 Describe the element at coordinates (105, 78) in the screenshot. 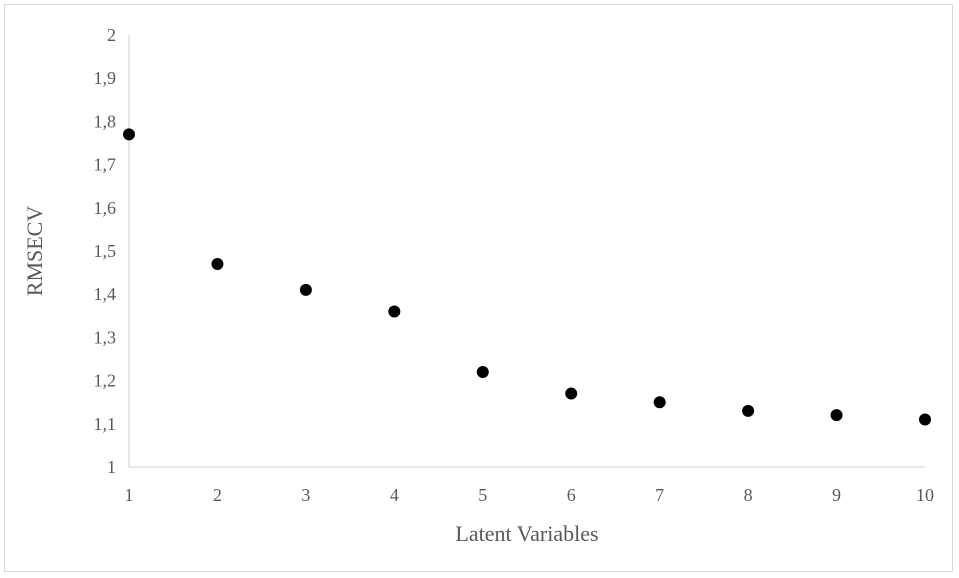

I see `y-tick-label: 1,9` at that location.